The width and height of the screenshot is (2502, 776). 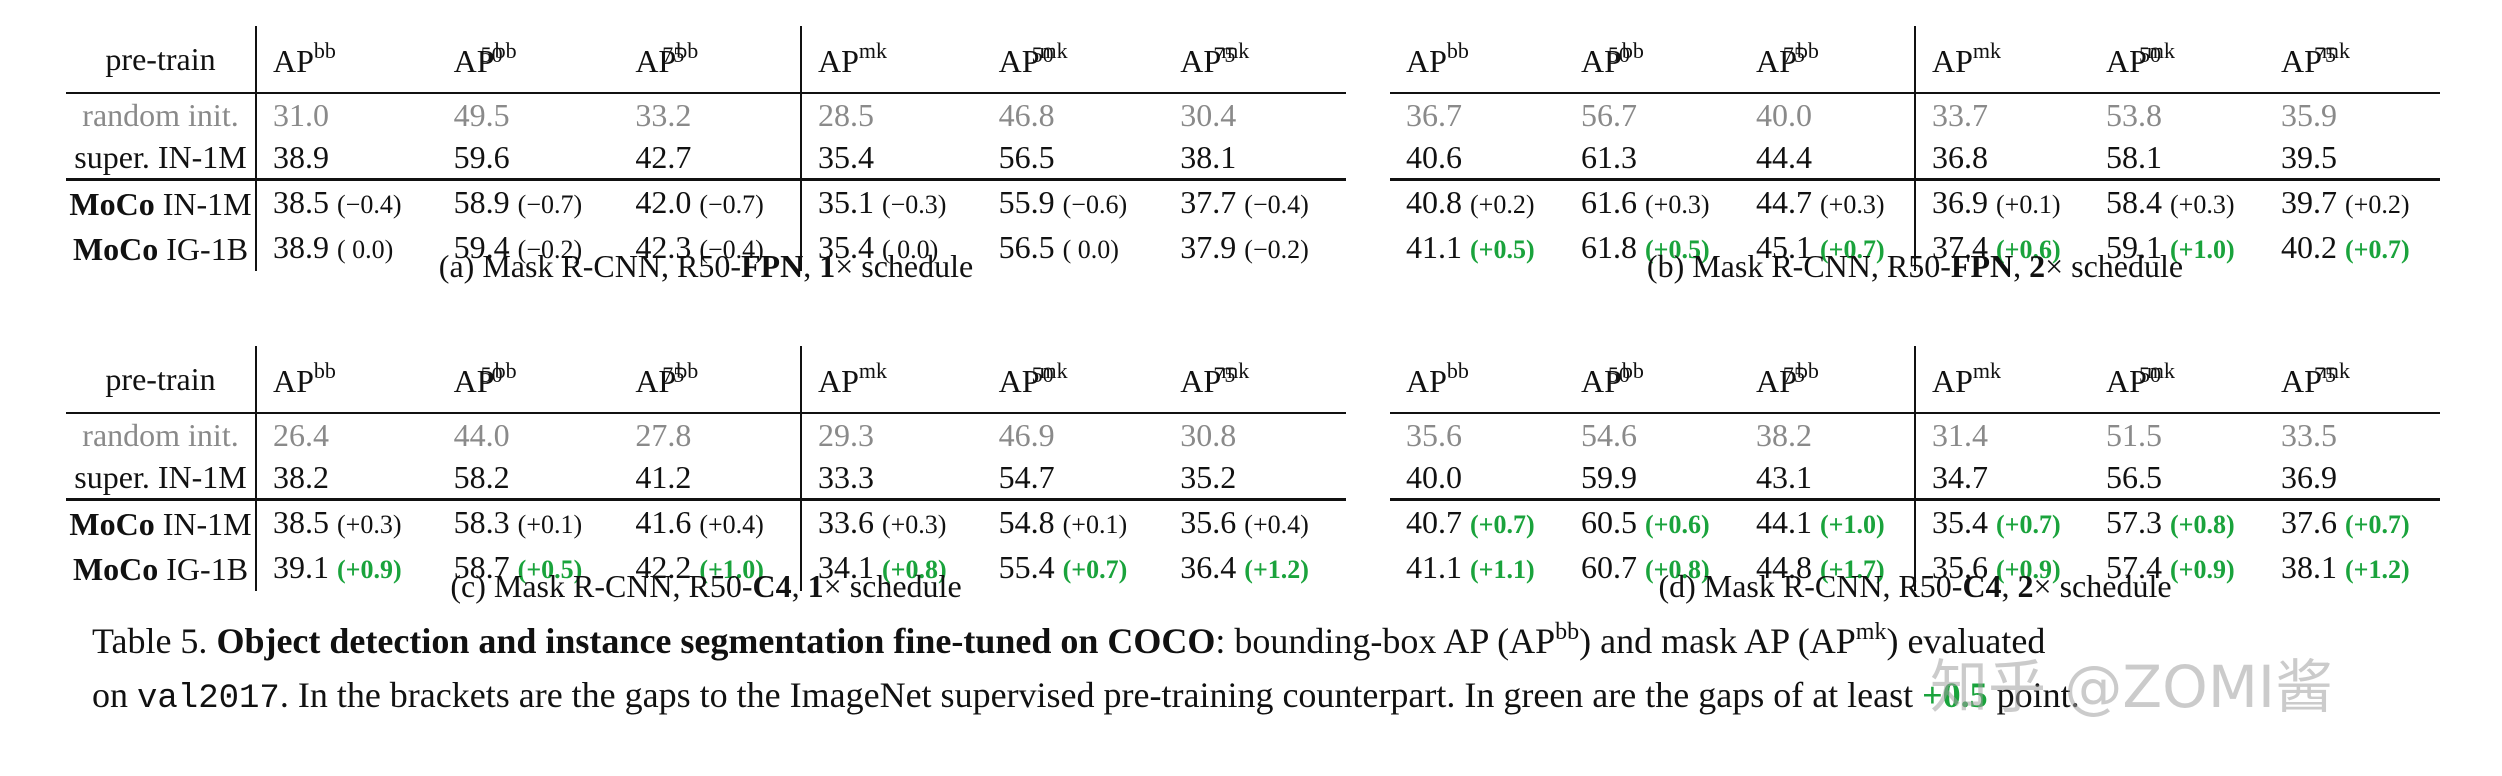 What do you see at coordinates (2352, 478) in the screenshot?
I see `table-cell: 36.9` at bounding box center [2352, 478].